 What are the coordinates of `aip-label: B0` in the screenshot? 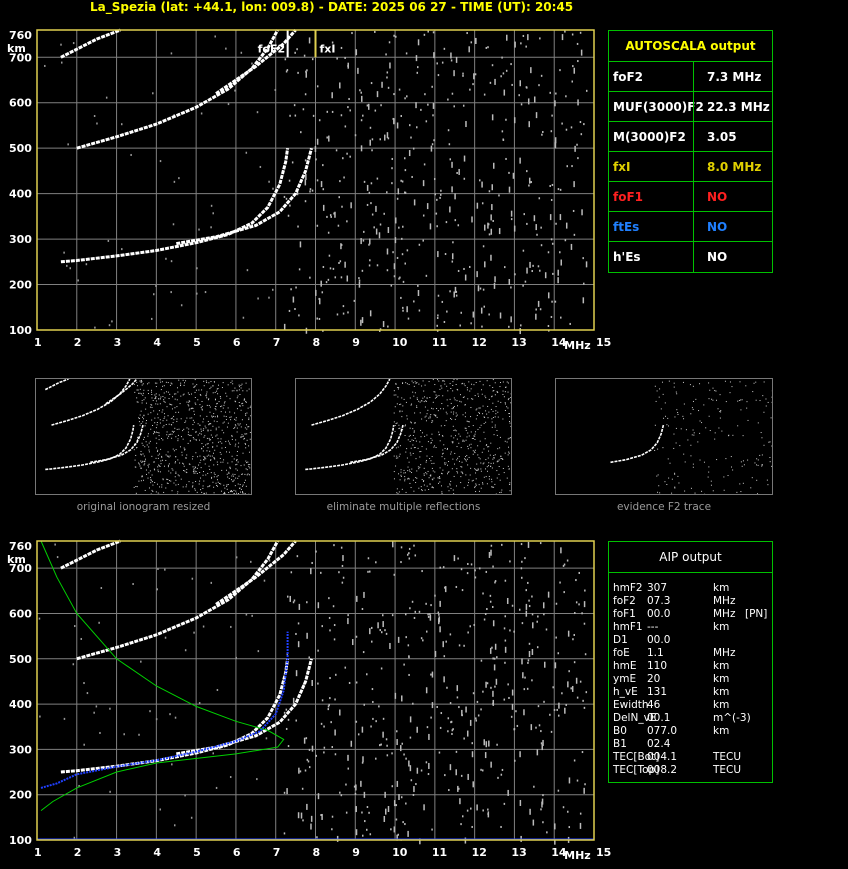 It's located at (620, 731).